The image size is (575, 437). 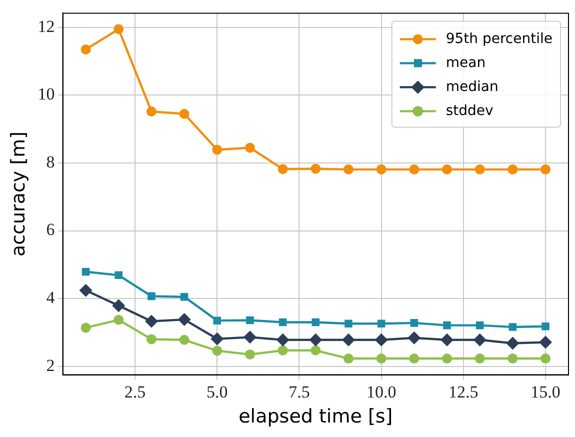 I want to click on y-tick-label: 10, so click(x=46, y=94).